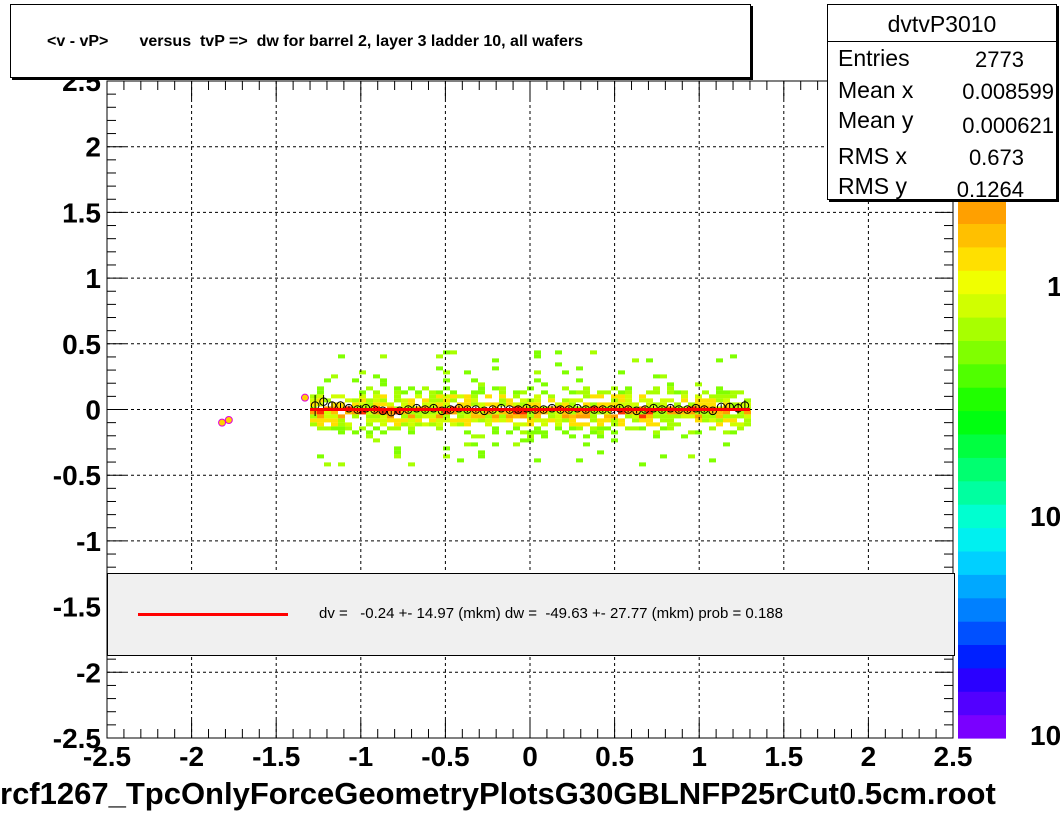  I want to click on y-tick-label: -2.5, so click(77, 738).